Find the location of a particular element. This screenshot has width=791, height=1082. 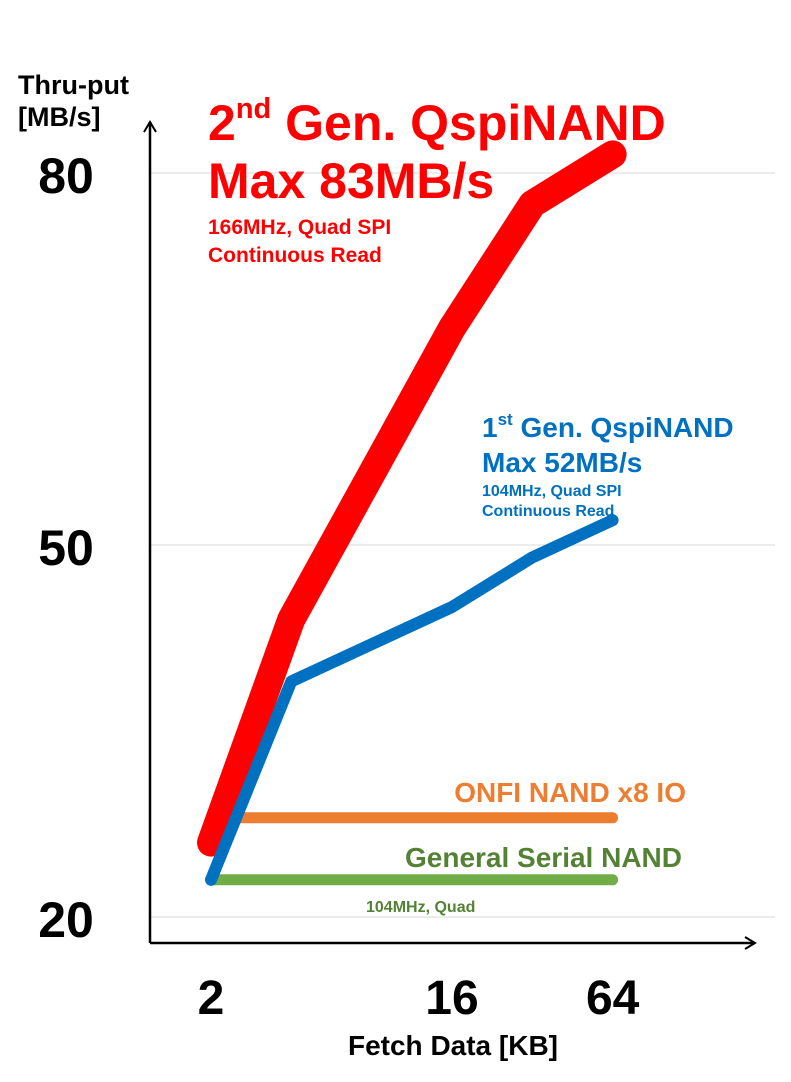

label-2nd-gen-prefix: 2 is located at coordinates (222, 123).